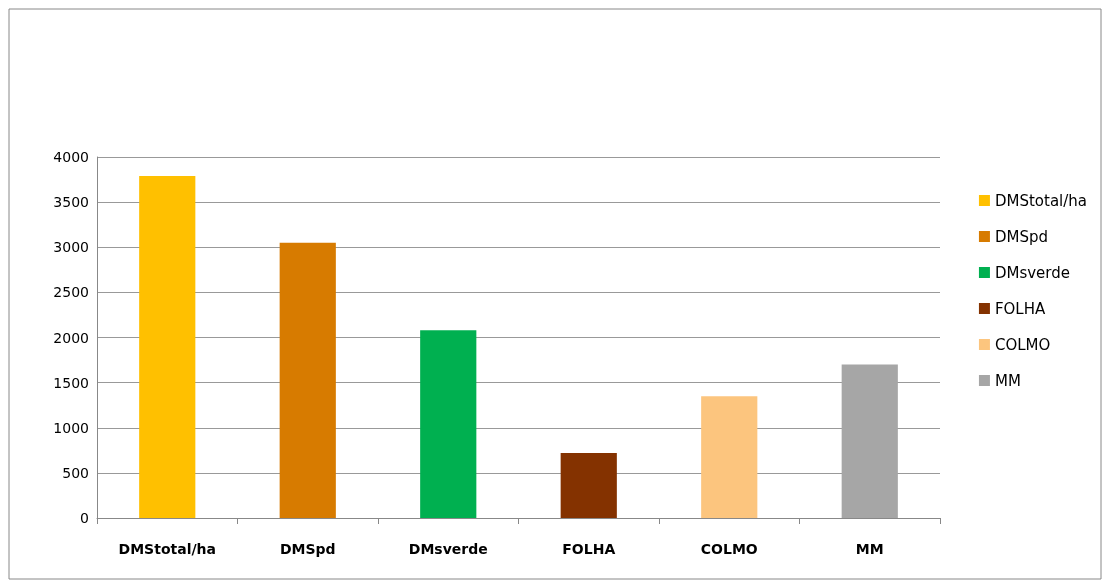 Image resolution: width=1110 pixels, height=580 pixels. What do you see at coordinates (71, 202) in the screenshot?
I see `y-tick-label: 3500` at bounding box center [71, 202].